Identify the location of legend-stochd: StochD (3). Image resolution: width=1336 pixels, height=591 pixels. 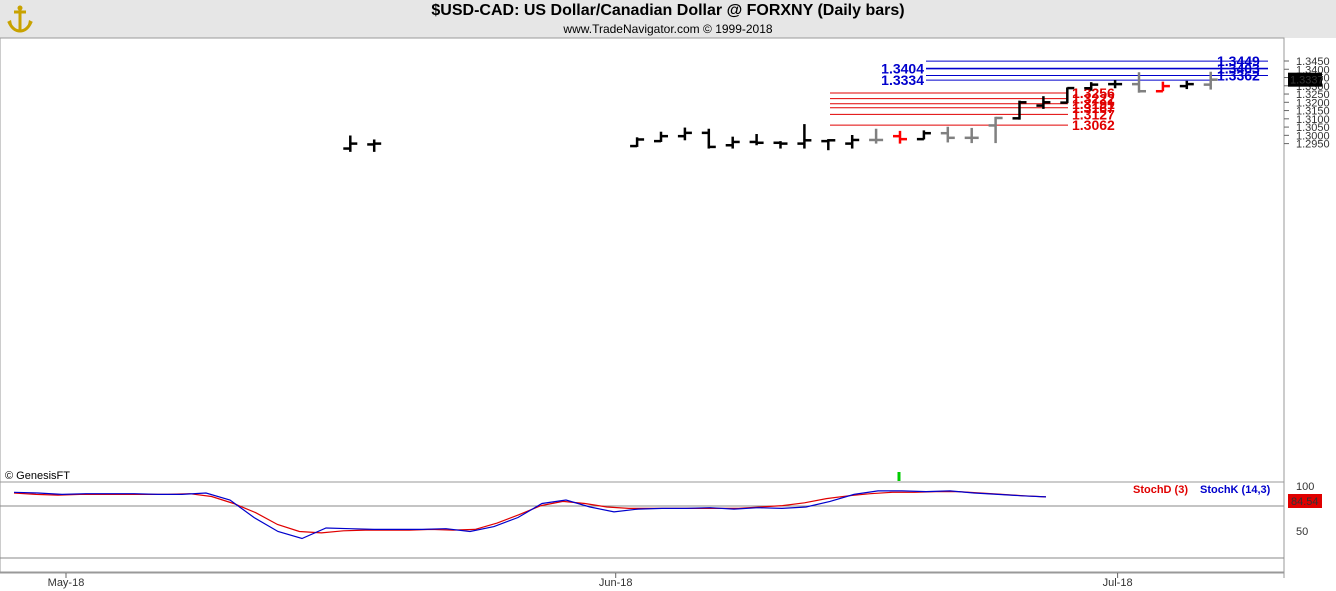
(1160, 490).